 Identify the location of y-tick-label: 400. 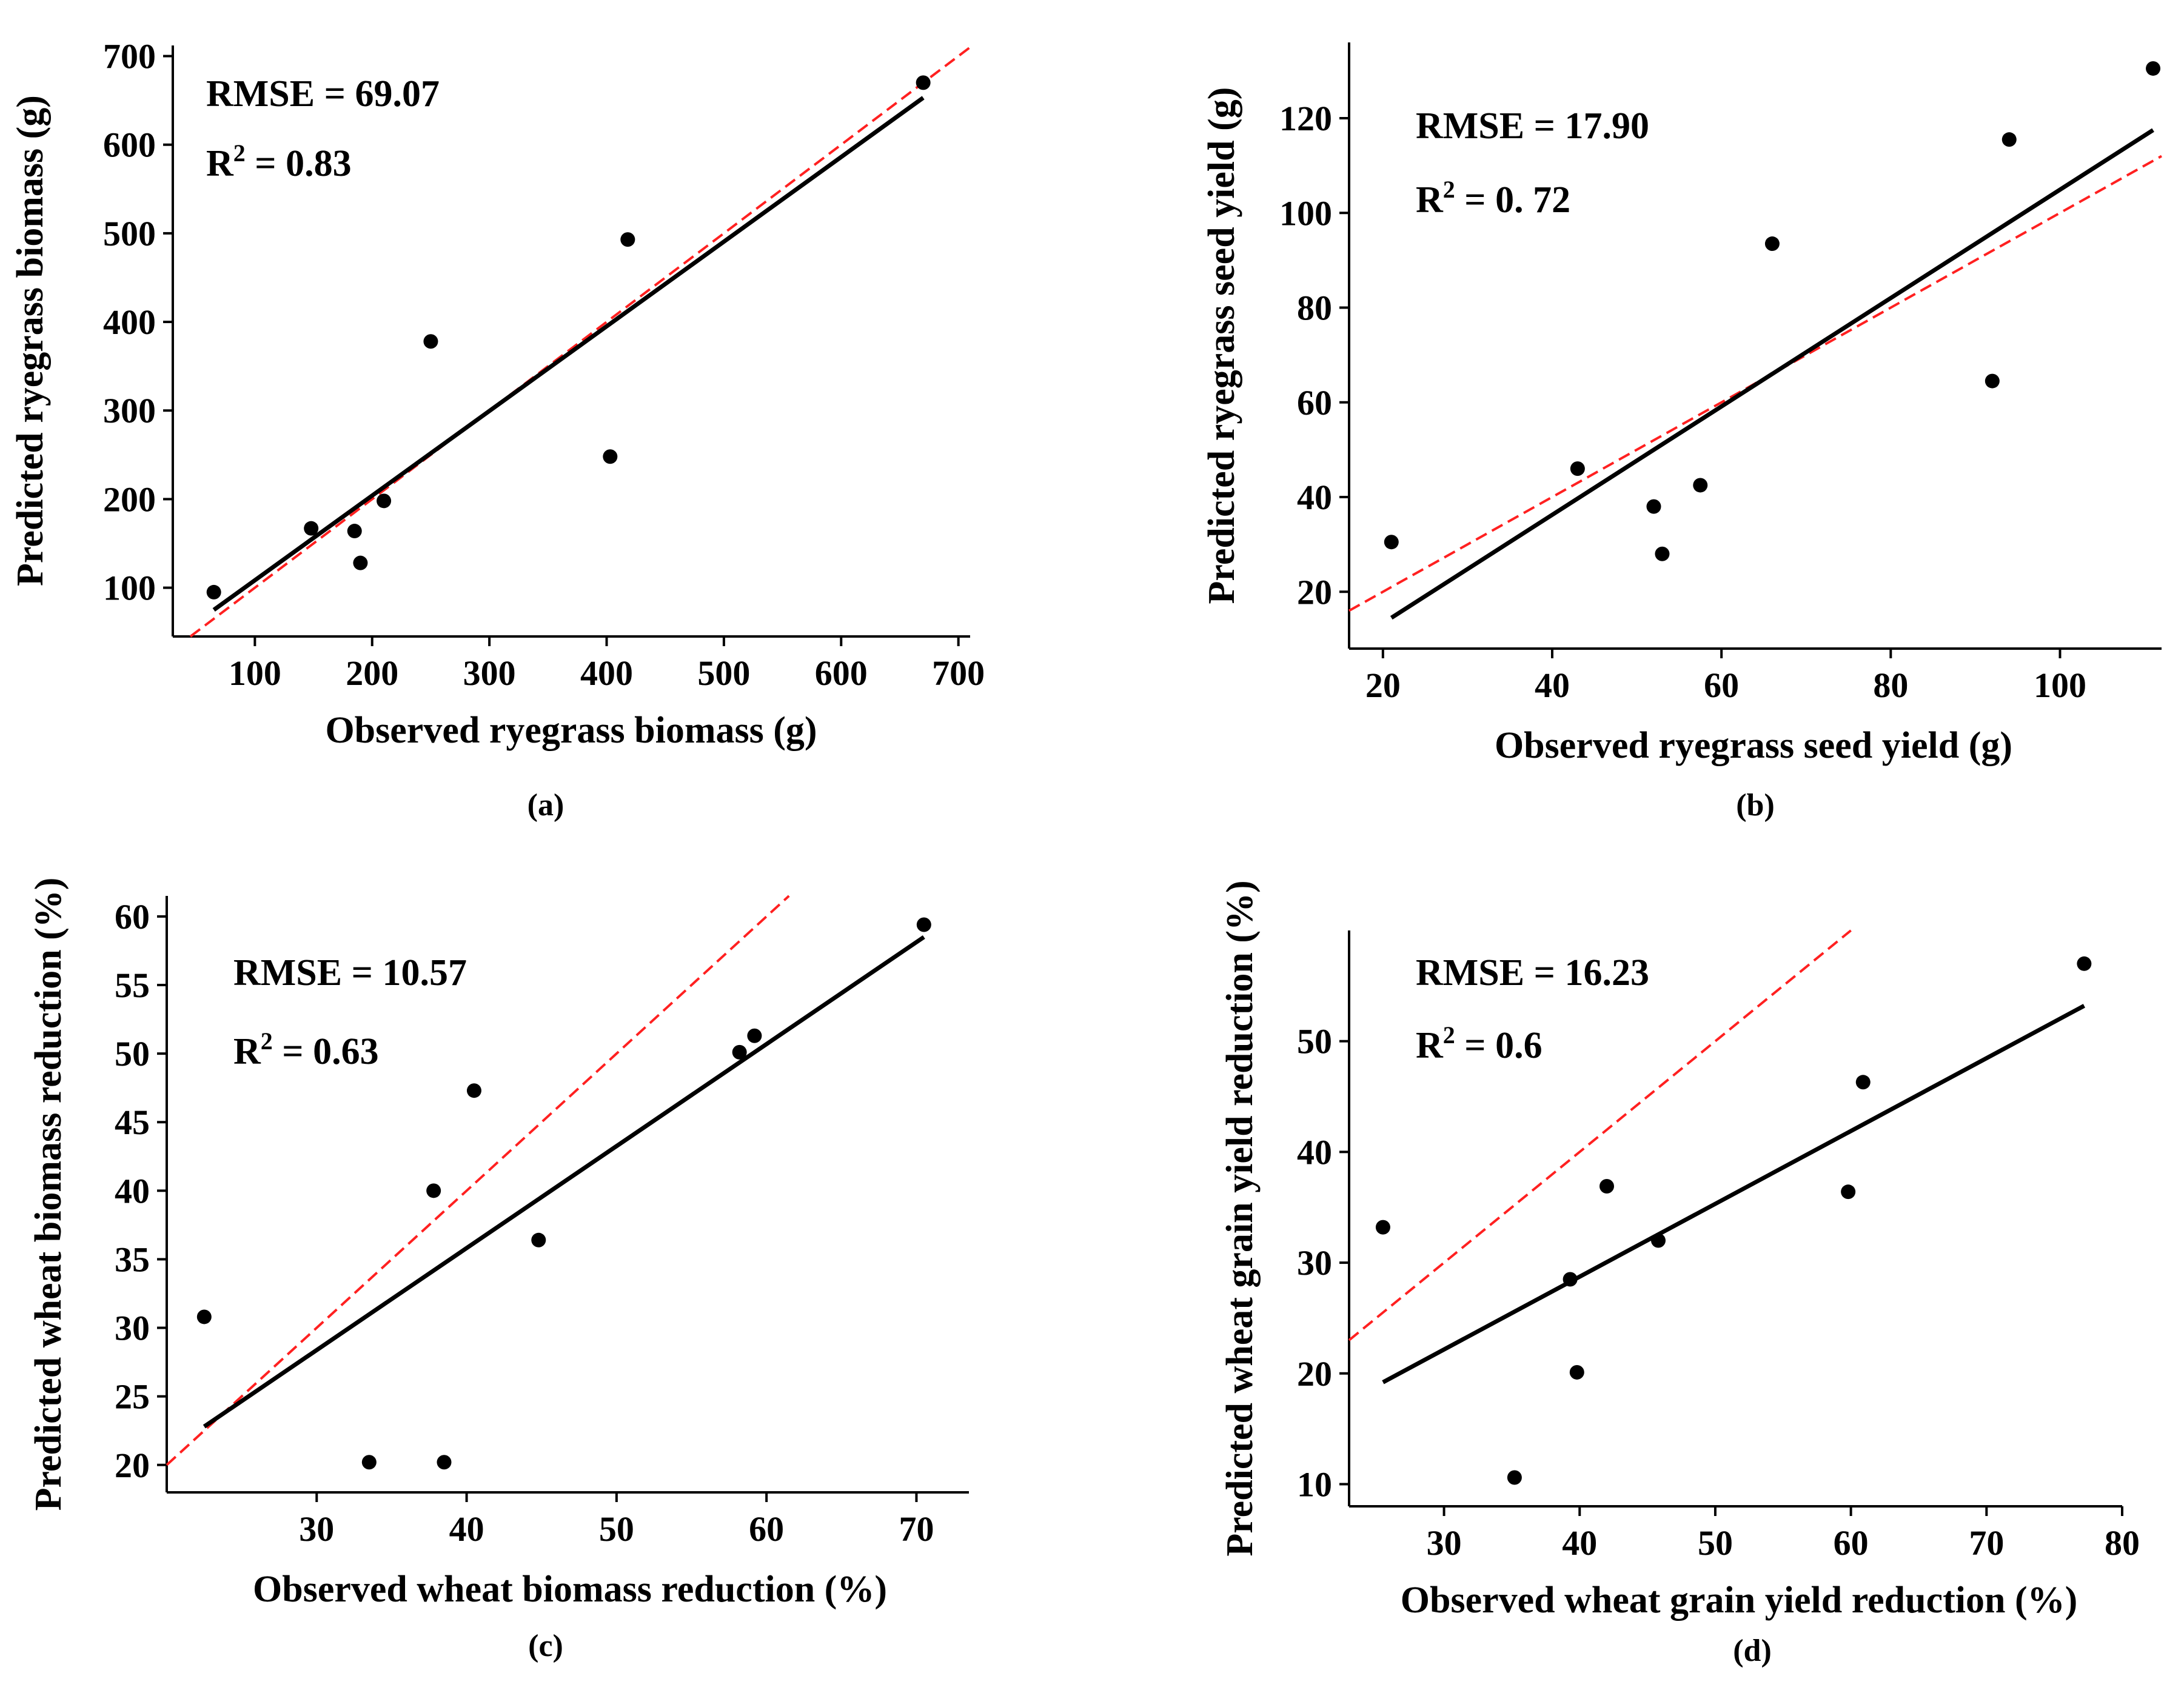
(129, 322).